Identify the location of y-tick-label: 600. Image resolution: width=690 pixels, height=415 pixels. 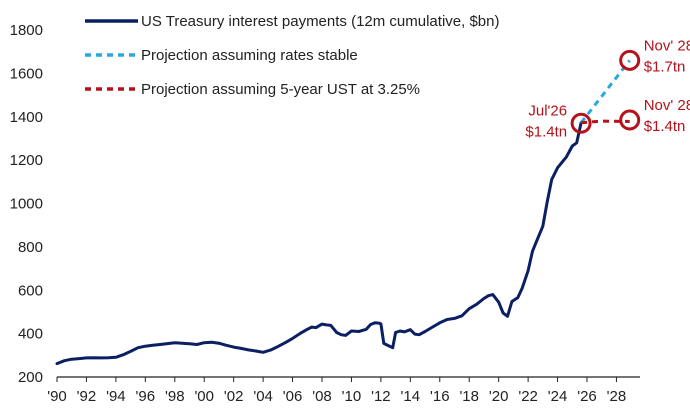
(30, 290).